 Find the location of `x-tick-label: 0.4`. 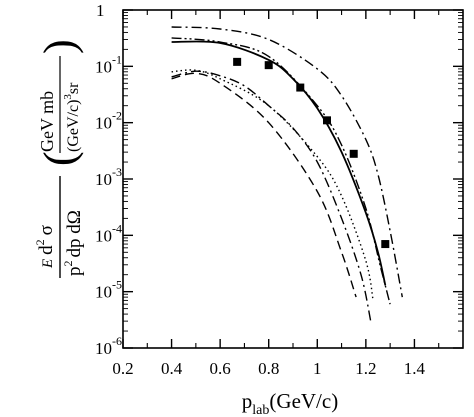

x-tick-label: 0.4 is located at coordinates (172, 368).